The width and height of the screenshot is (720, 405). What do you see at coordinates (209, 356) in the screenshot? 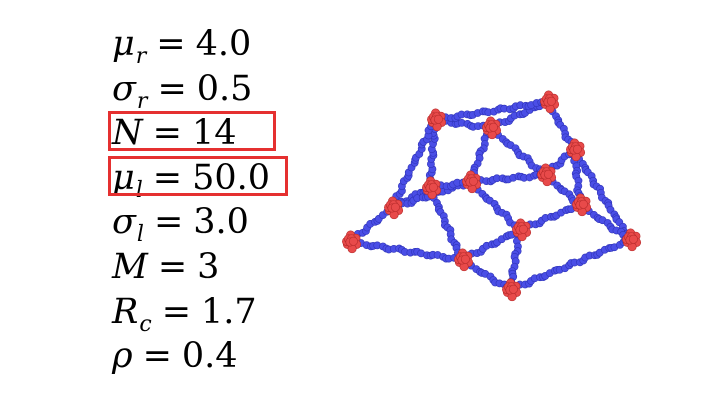
I see `param-value: 0.4` at bounding box center [209, 356].